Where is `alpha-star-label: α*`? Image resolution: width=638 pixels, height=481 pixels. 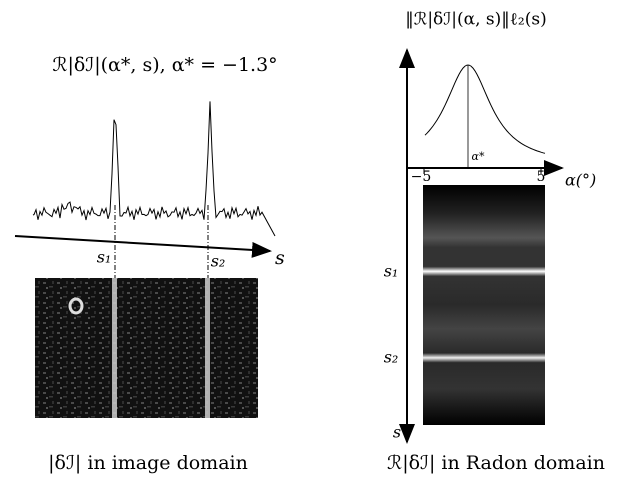 alpha-star-label: α* is located at coordinates (478, 156).